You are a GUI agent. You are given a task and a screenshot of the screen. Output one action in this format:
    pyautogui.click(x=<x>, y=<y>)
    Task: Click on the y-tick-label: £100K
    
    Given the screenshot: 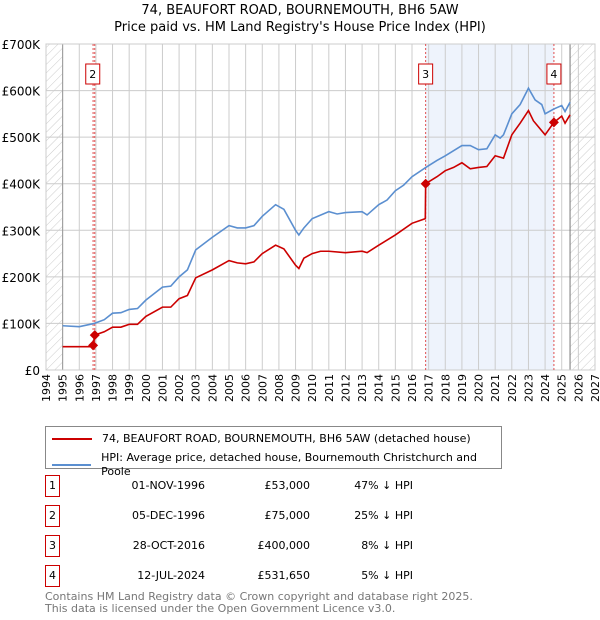 What is the action you would take?
    pyautogui.click(x=22, y=324)
    